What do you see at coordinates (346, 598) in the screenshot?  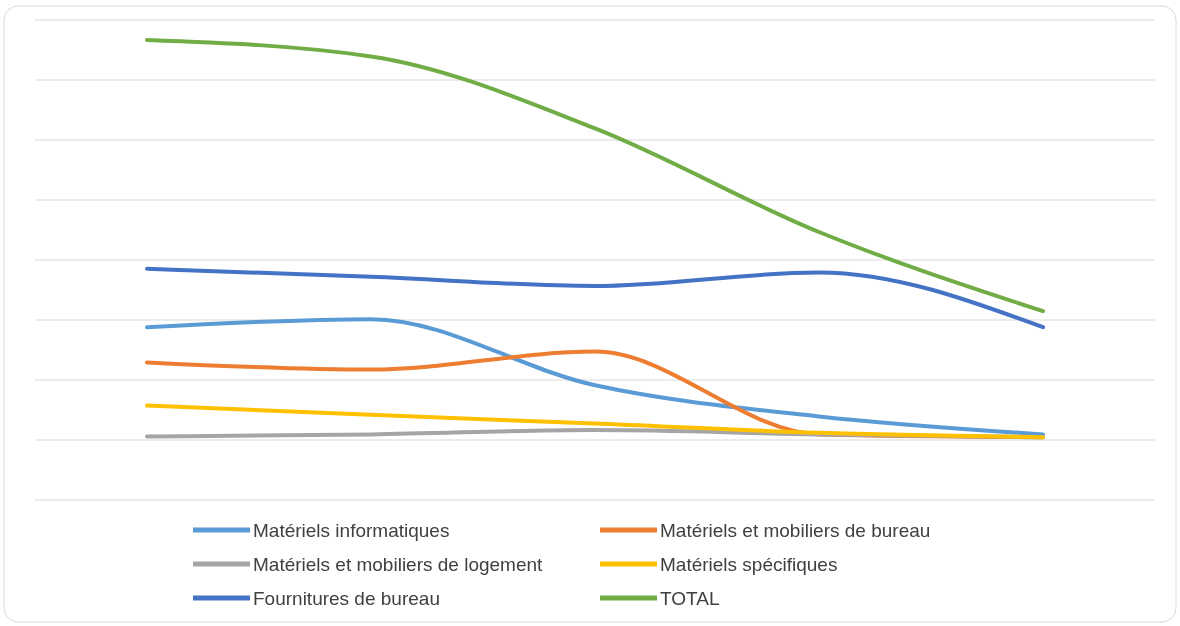 I see `legend-label: Fournitures de bureau` at bounding box center [346, 598].